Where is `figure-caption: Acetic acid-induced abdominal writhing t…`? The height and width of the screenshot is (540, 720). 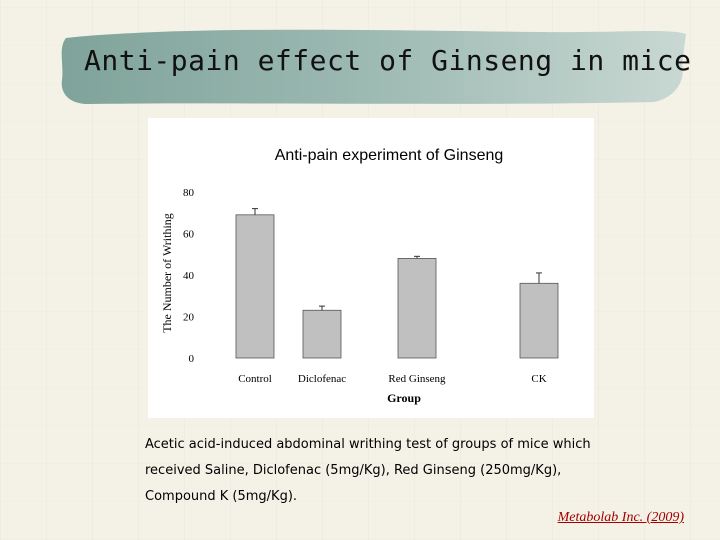 figure-caption: Acetic acid-induced abdominal writhing t… is located at coordinates (368, 470).